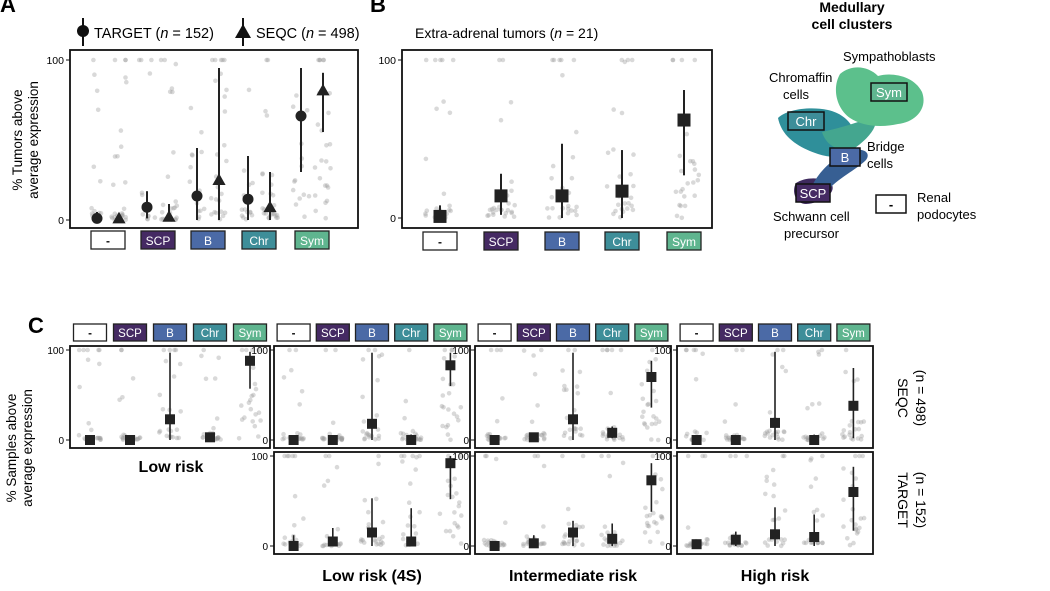 The height and width of the screenshot is (591, 1050). I want to click on category-box-neg, so click(293, 332).